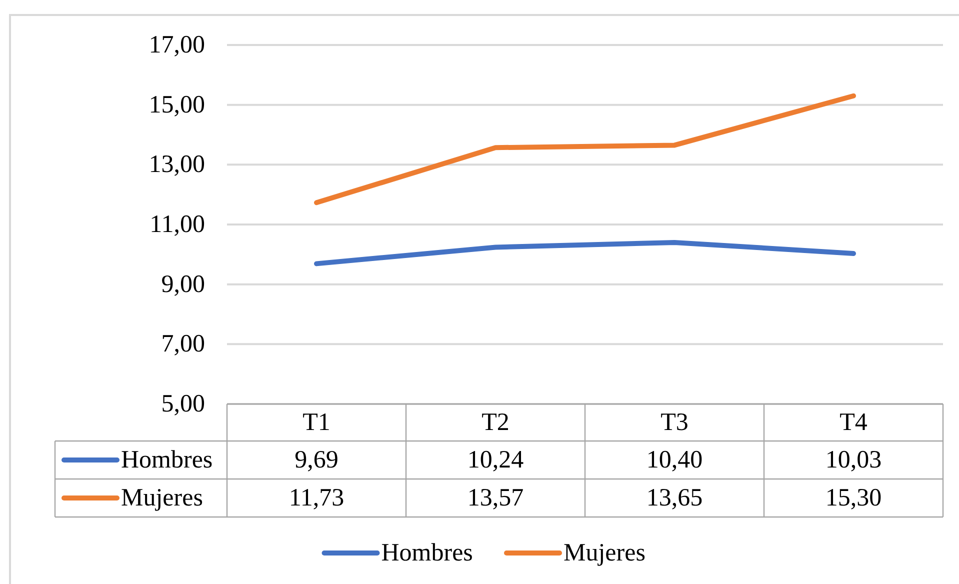 The image size is (959, 584). What do you see at coordinates (495, 498) in the screenshot?
I see `data-label: 13,57` at bounding box center [495, 498].